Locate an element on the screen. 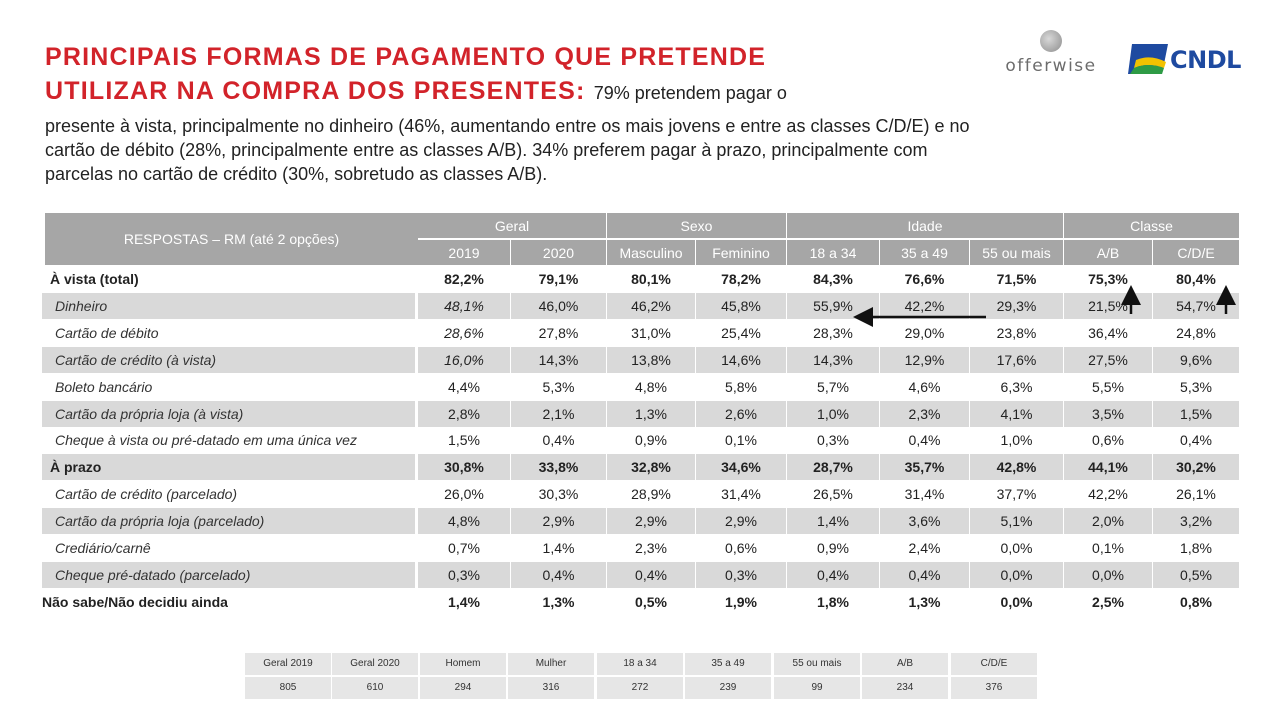 This screenshot has height=720, width=1280. table-cell: 2,5% is located at coordinates (1108, 601).